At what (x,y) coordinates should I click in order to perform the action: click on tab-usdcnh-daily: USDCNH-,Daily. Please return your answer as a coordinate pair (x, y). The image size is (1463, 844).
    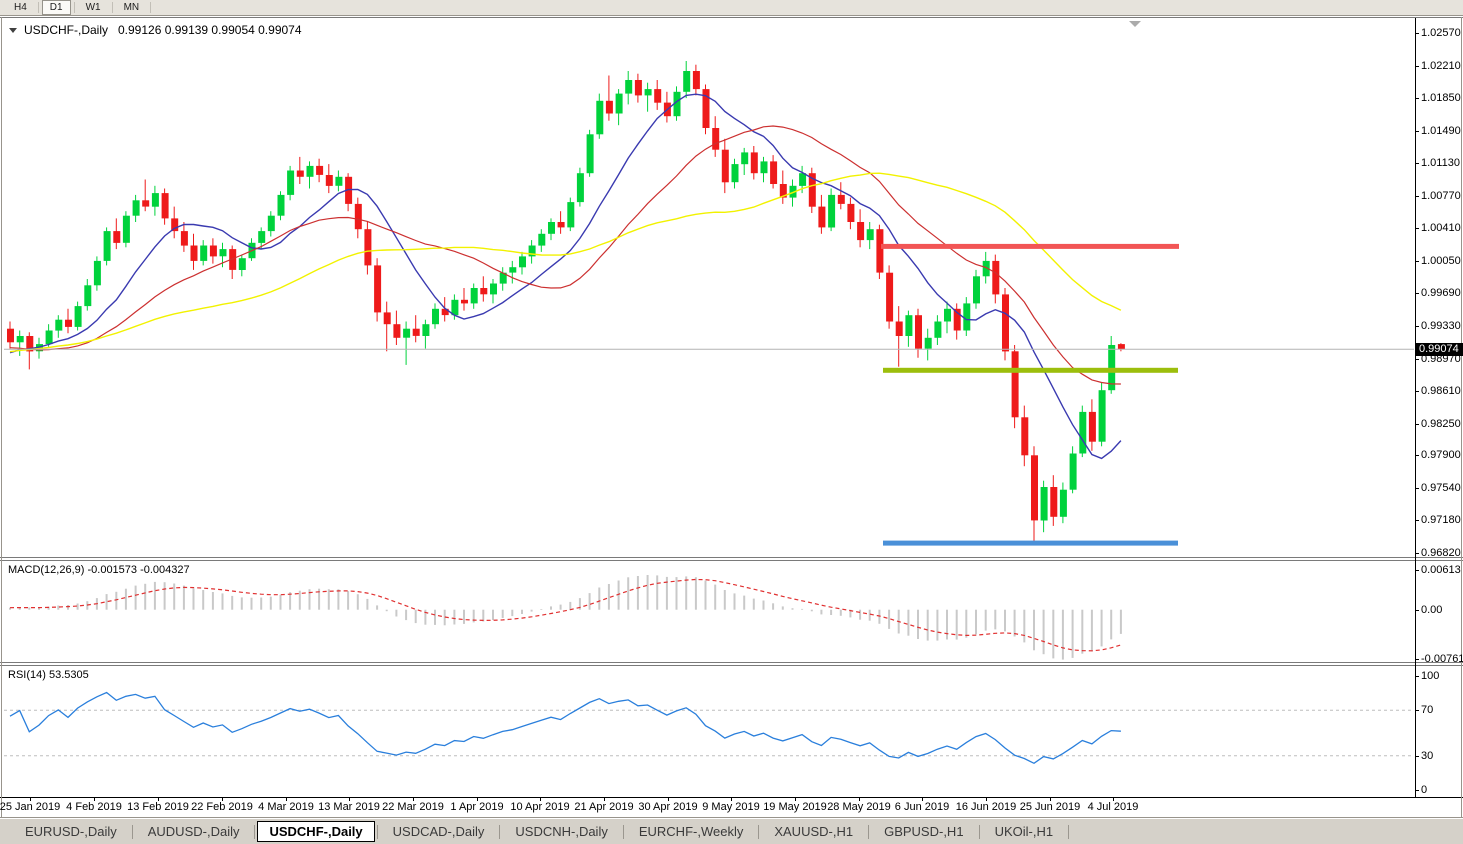
    Looking at the image, I should click on (561, 831).